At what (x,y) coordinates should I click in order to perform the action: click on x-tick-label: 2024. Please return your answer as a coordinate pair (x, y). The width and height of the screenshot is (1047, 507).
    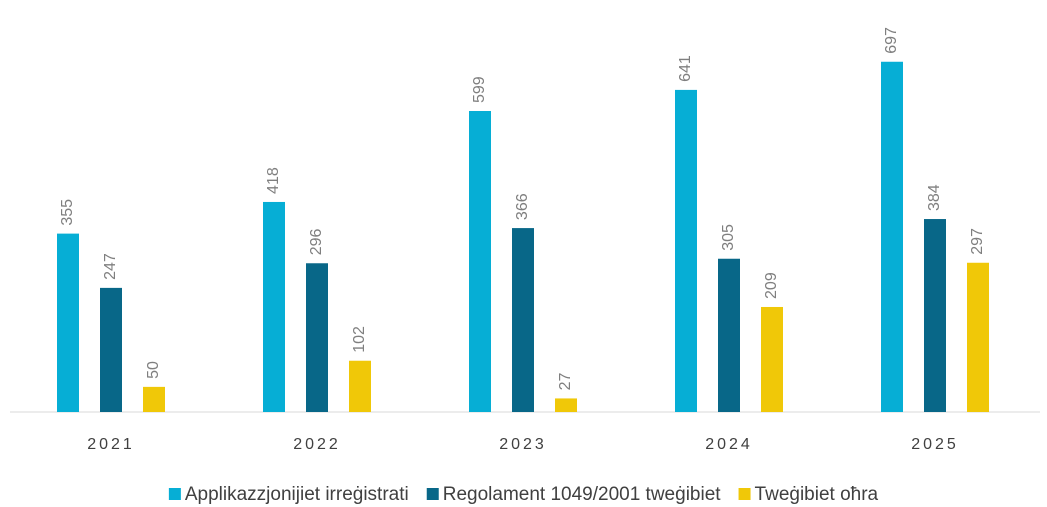
    Looking at the image, I should click on (729, 444).